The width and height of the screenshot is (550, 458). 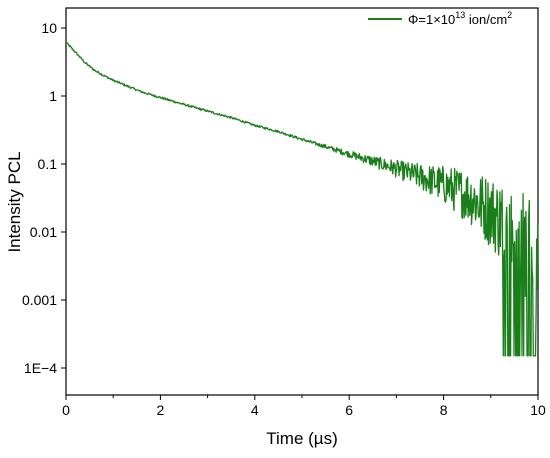 I want to click on y-tick-label: 1E−4, so click(x=40, y=368).